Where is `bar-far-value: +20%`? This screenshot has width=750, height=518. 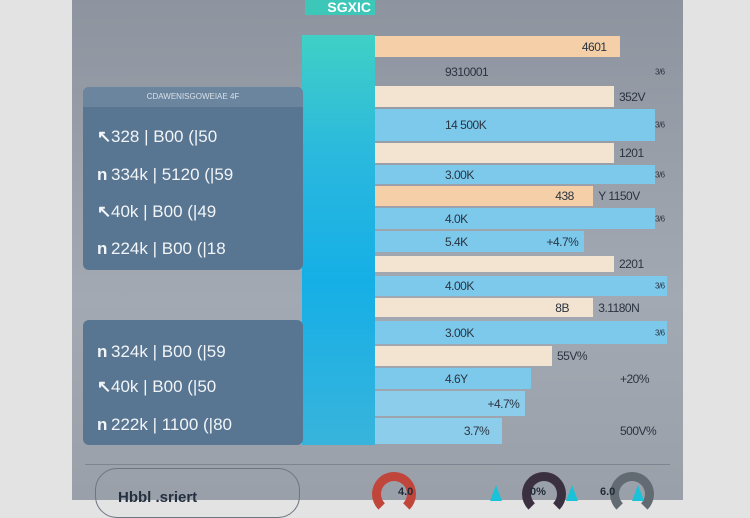 bar-far-value: +20% is located at coordinates (635, 378).